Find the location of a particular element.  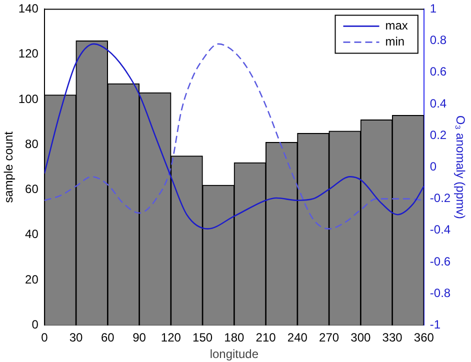

y-tick-label: 0 is located at coordinates (35, 325).